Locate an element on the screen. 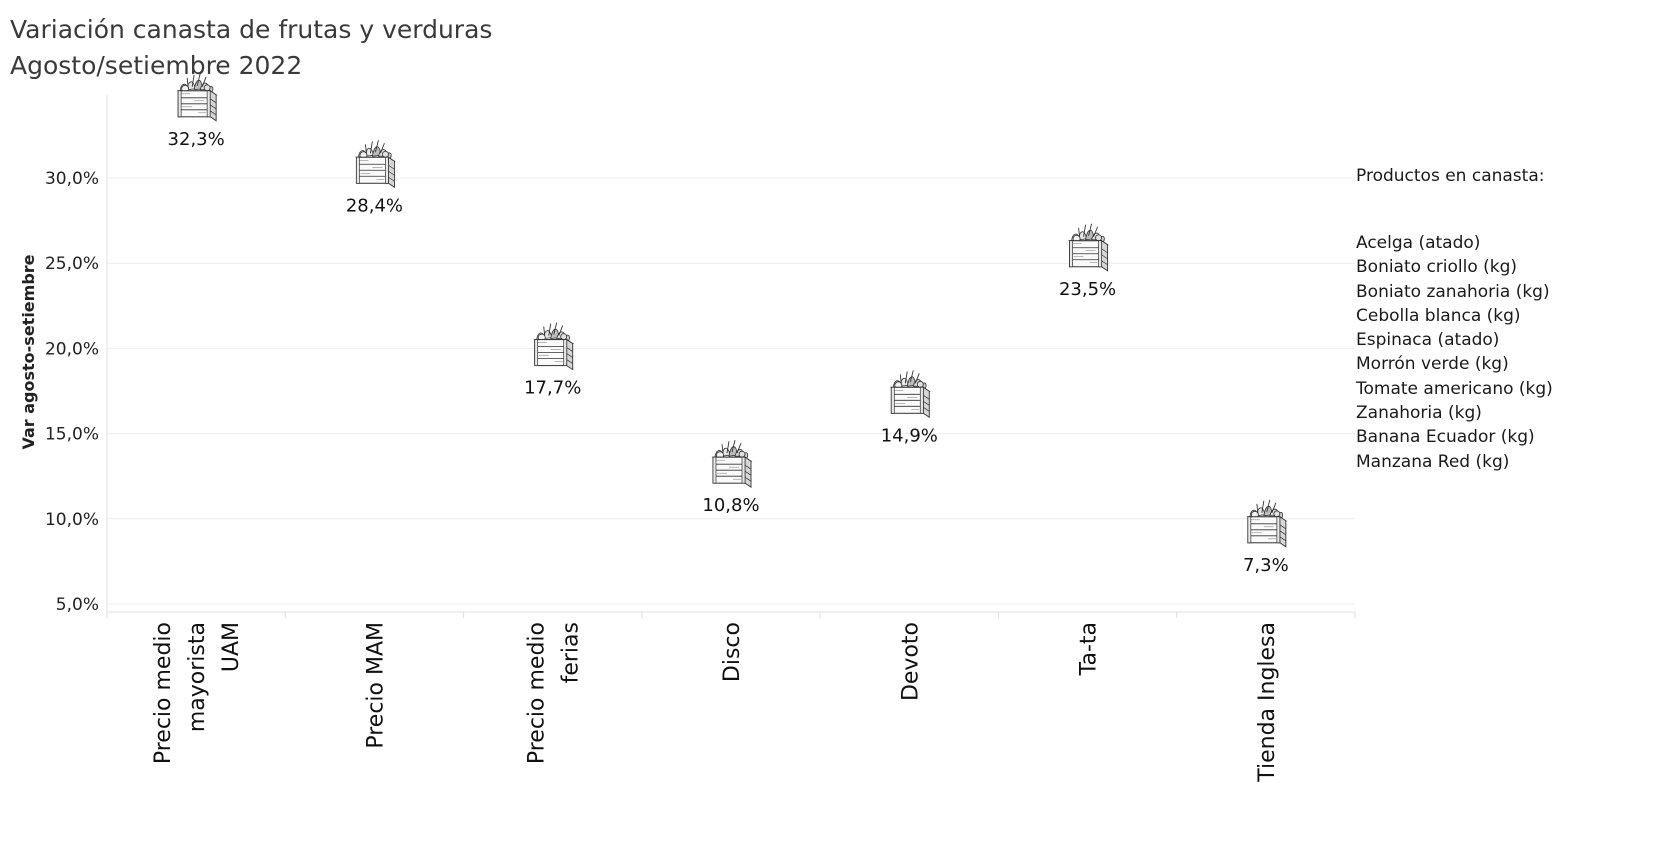  data-label: 7,3% is located at coordinates (1266, 565).